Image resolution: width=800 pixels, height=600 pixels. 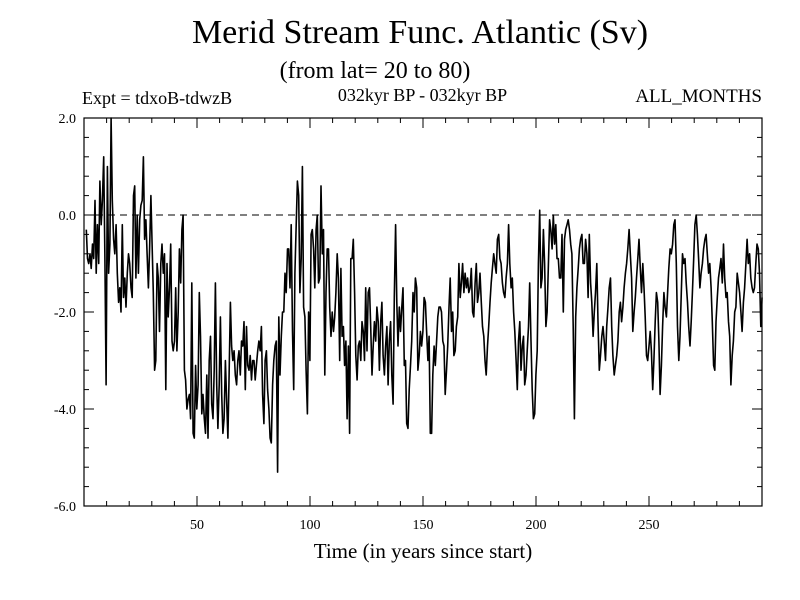 I want to click on x-tick-label: 150, so click(x=423, y=525).